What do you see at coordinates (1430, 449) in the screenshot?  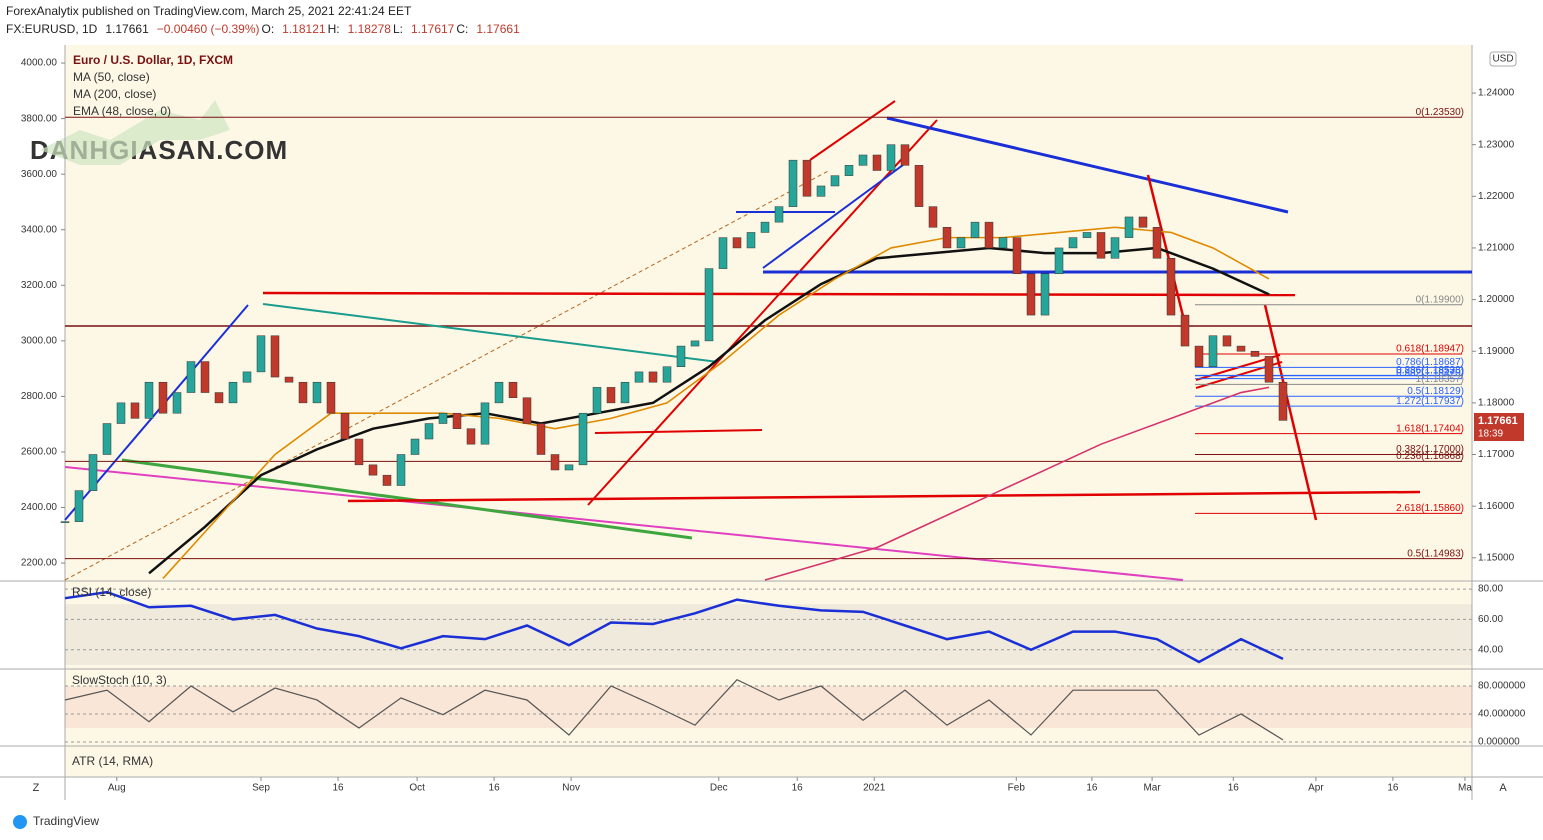 I see `fib-label: 0.382(1.17000)` at bounding box center [1430, 449].